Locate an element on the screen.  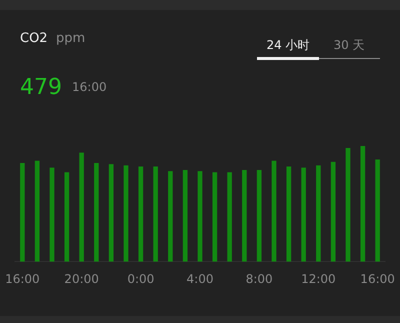
x-tick-label: 8:00 is located at coordinates (259, 279).